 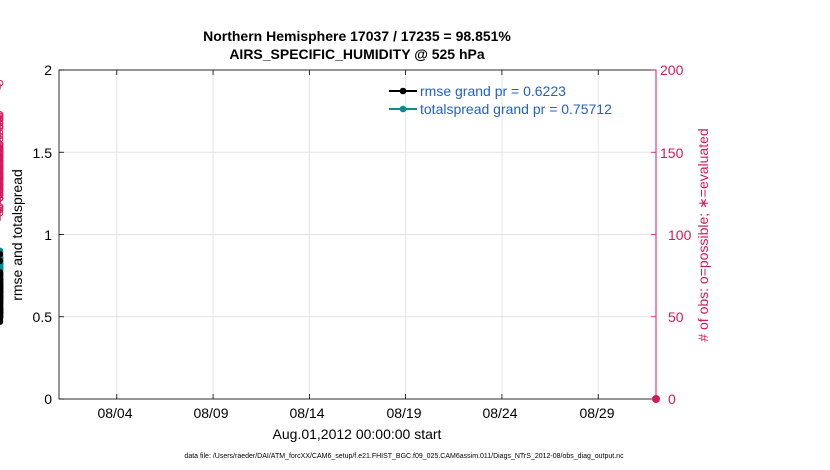 What do you see at coordinates (516, 109) in the screenshot?
I see `legend-label-totalspread: totalspread grand pr = 0.75712` at bounding box center [516, 109].